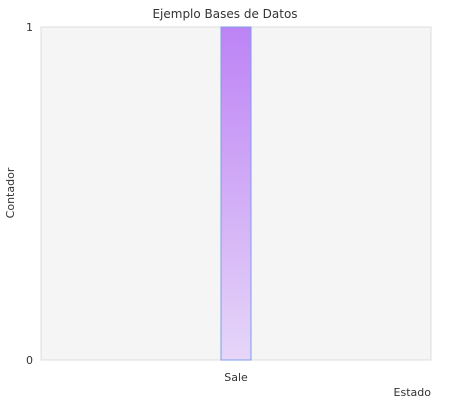  What do you see at coordinates (29, 194) in the screenshot?
I see `y-axis-ticks: 01` at bounding box center [29, 194].